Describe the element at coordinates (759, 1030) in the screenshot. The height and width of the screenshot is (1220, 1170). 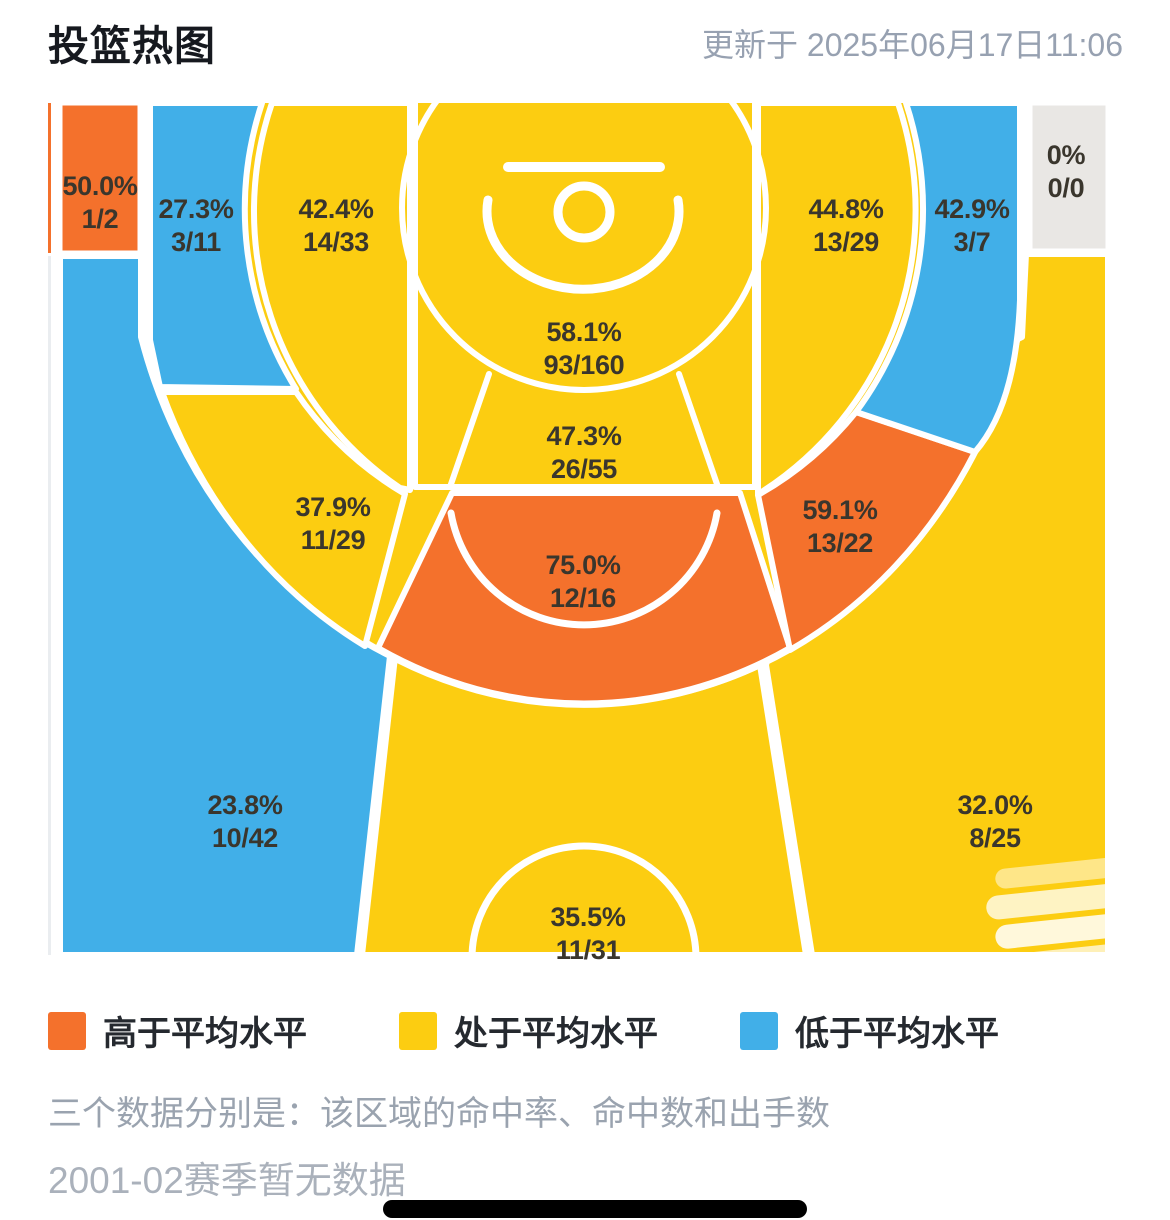
I see `legend-swatch-below` at that location.